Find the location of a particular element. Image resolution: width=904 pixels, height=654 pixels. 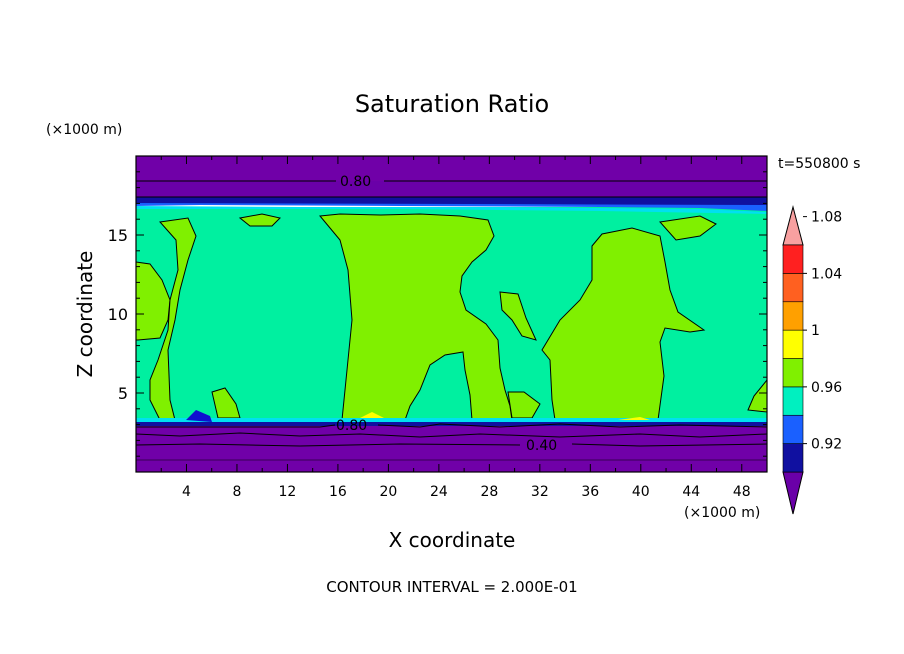

y-tick-label: 15 is located at coordinates (118, 235).